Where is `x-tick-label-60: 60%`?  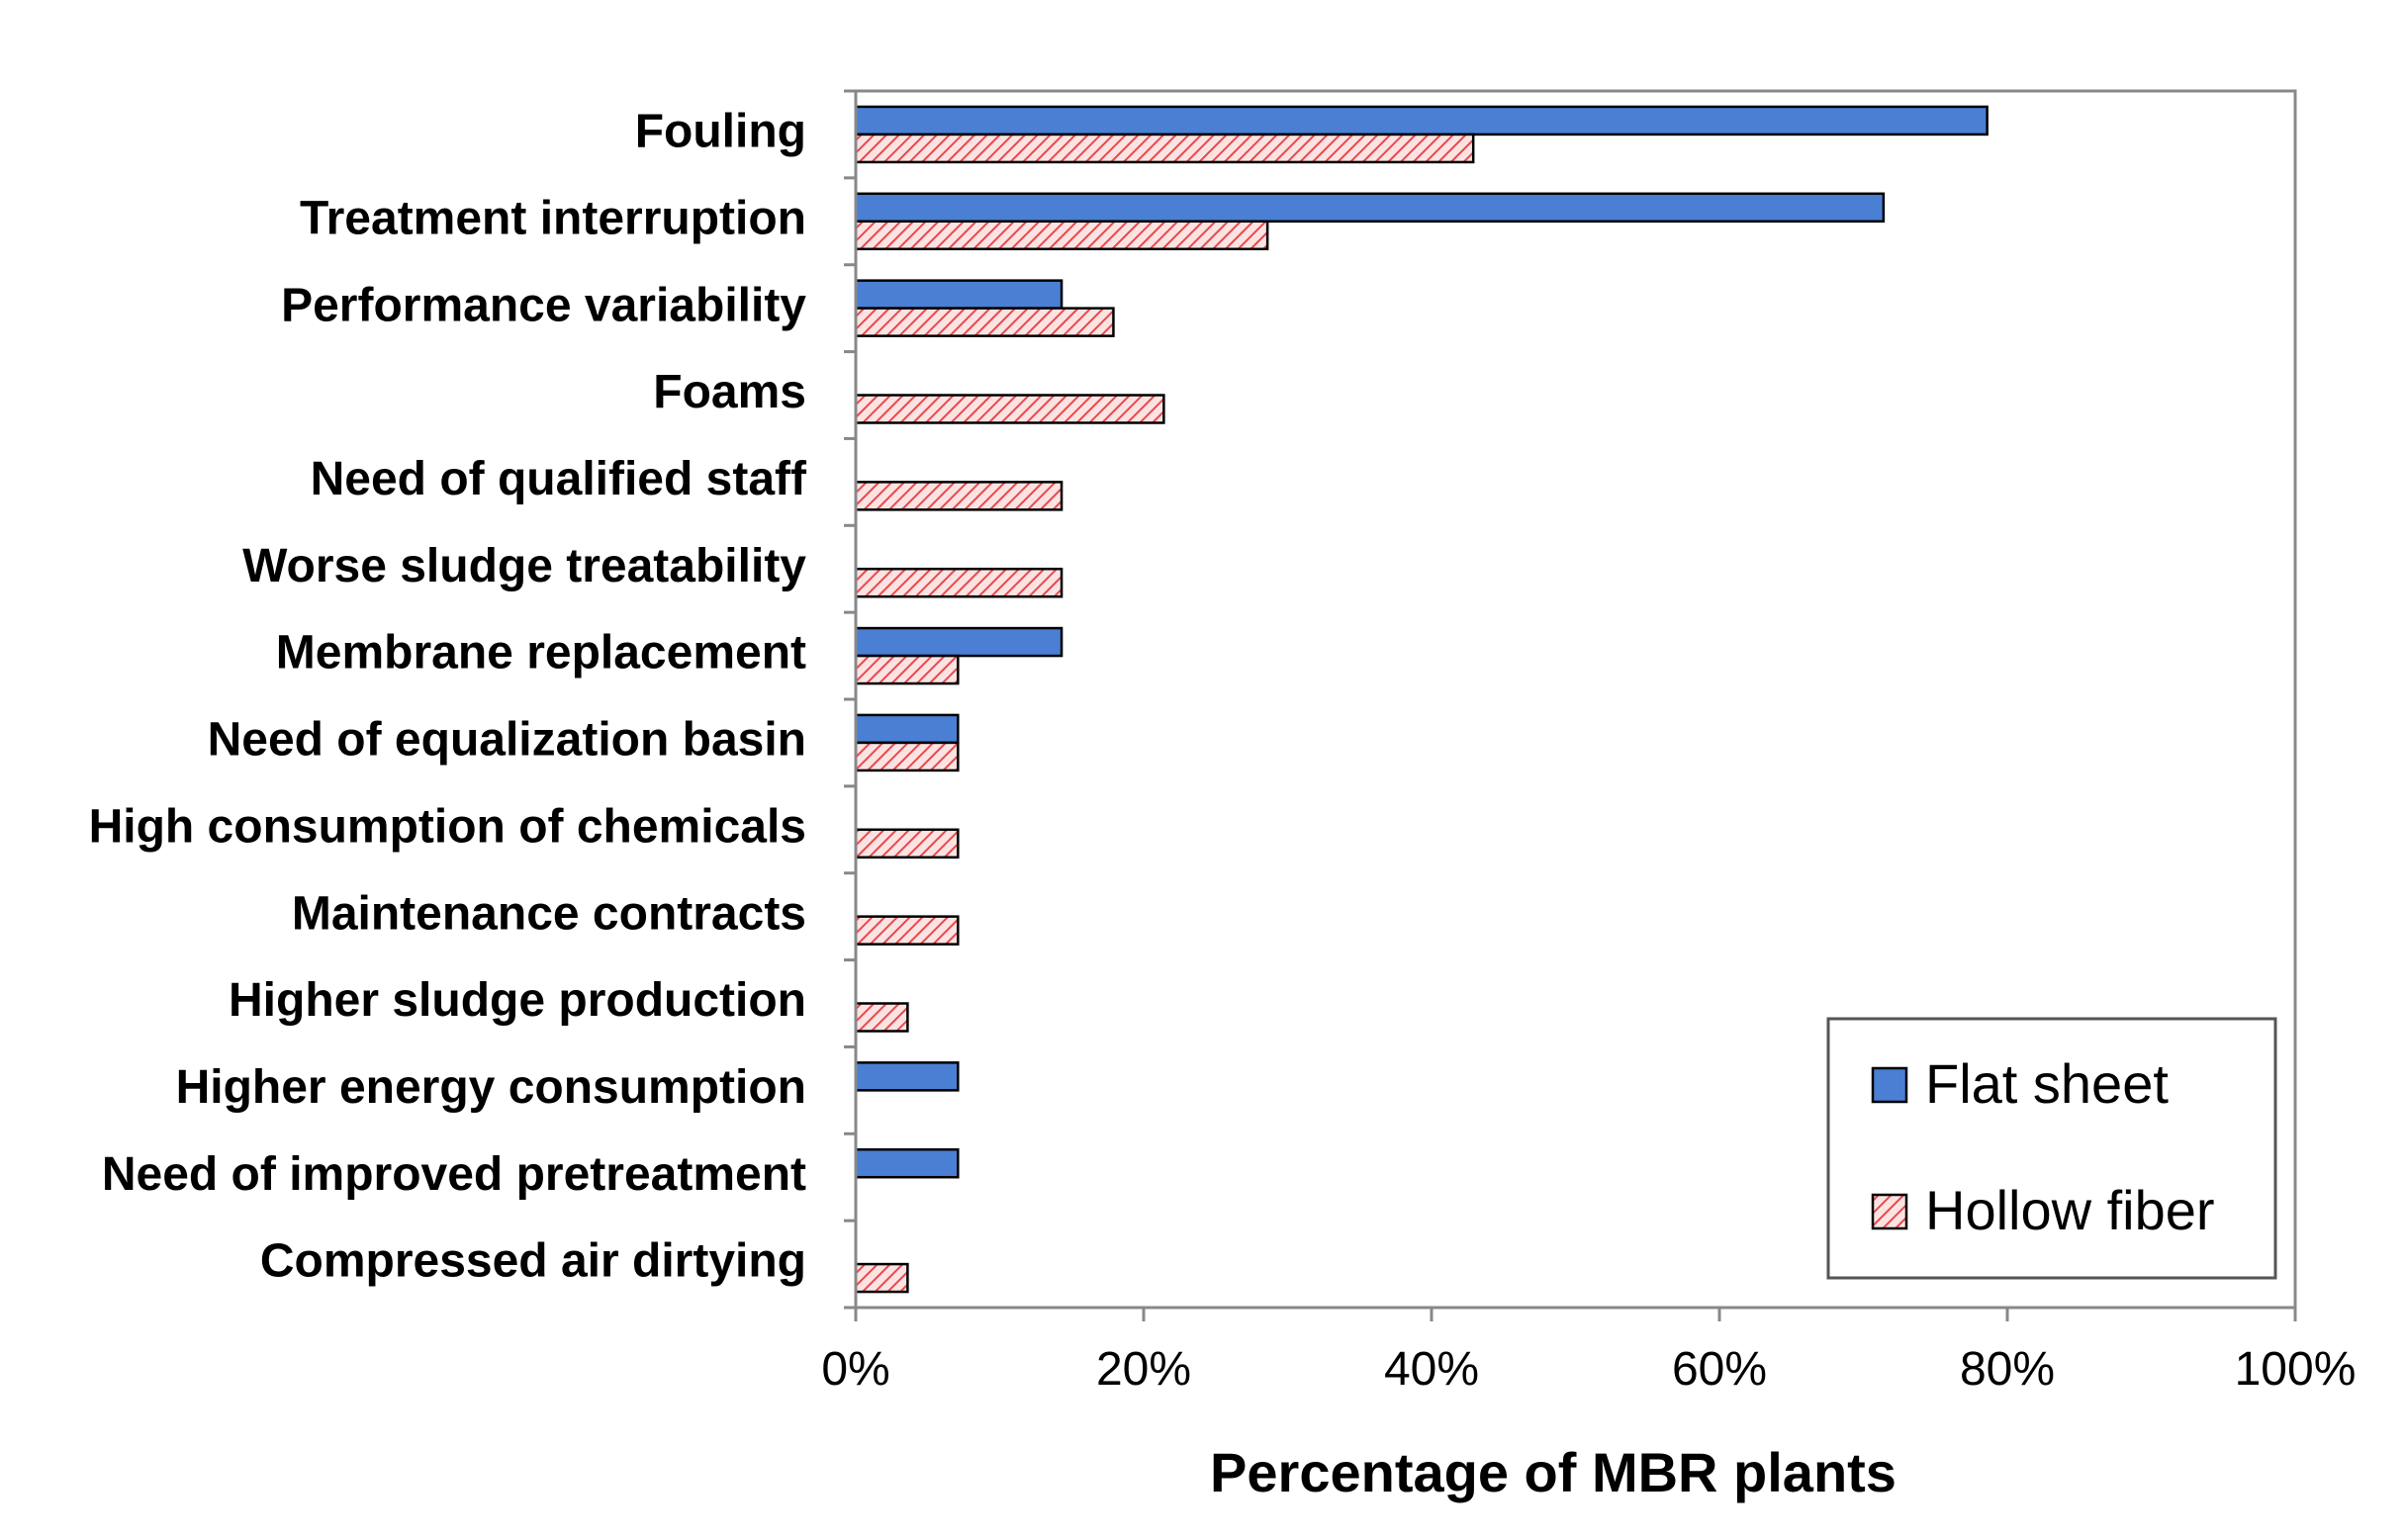 x-tick-label-60: 60% is located at coordinates (1719, 1369).